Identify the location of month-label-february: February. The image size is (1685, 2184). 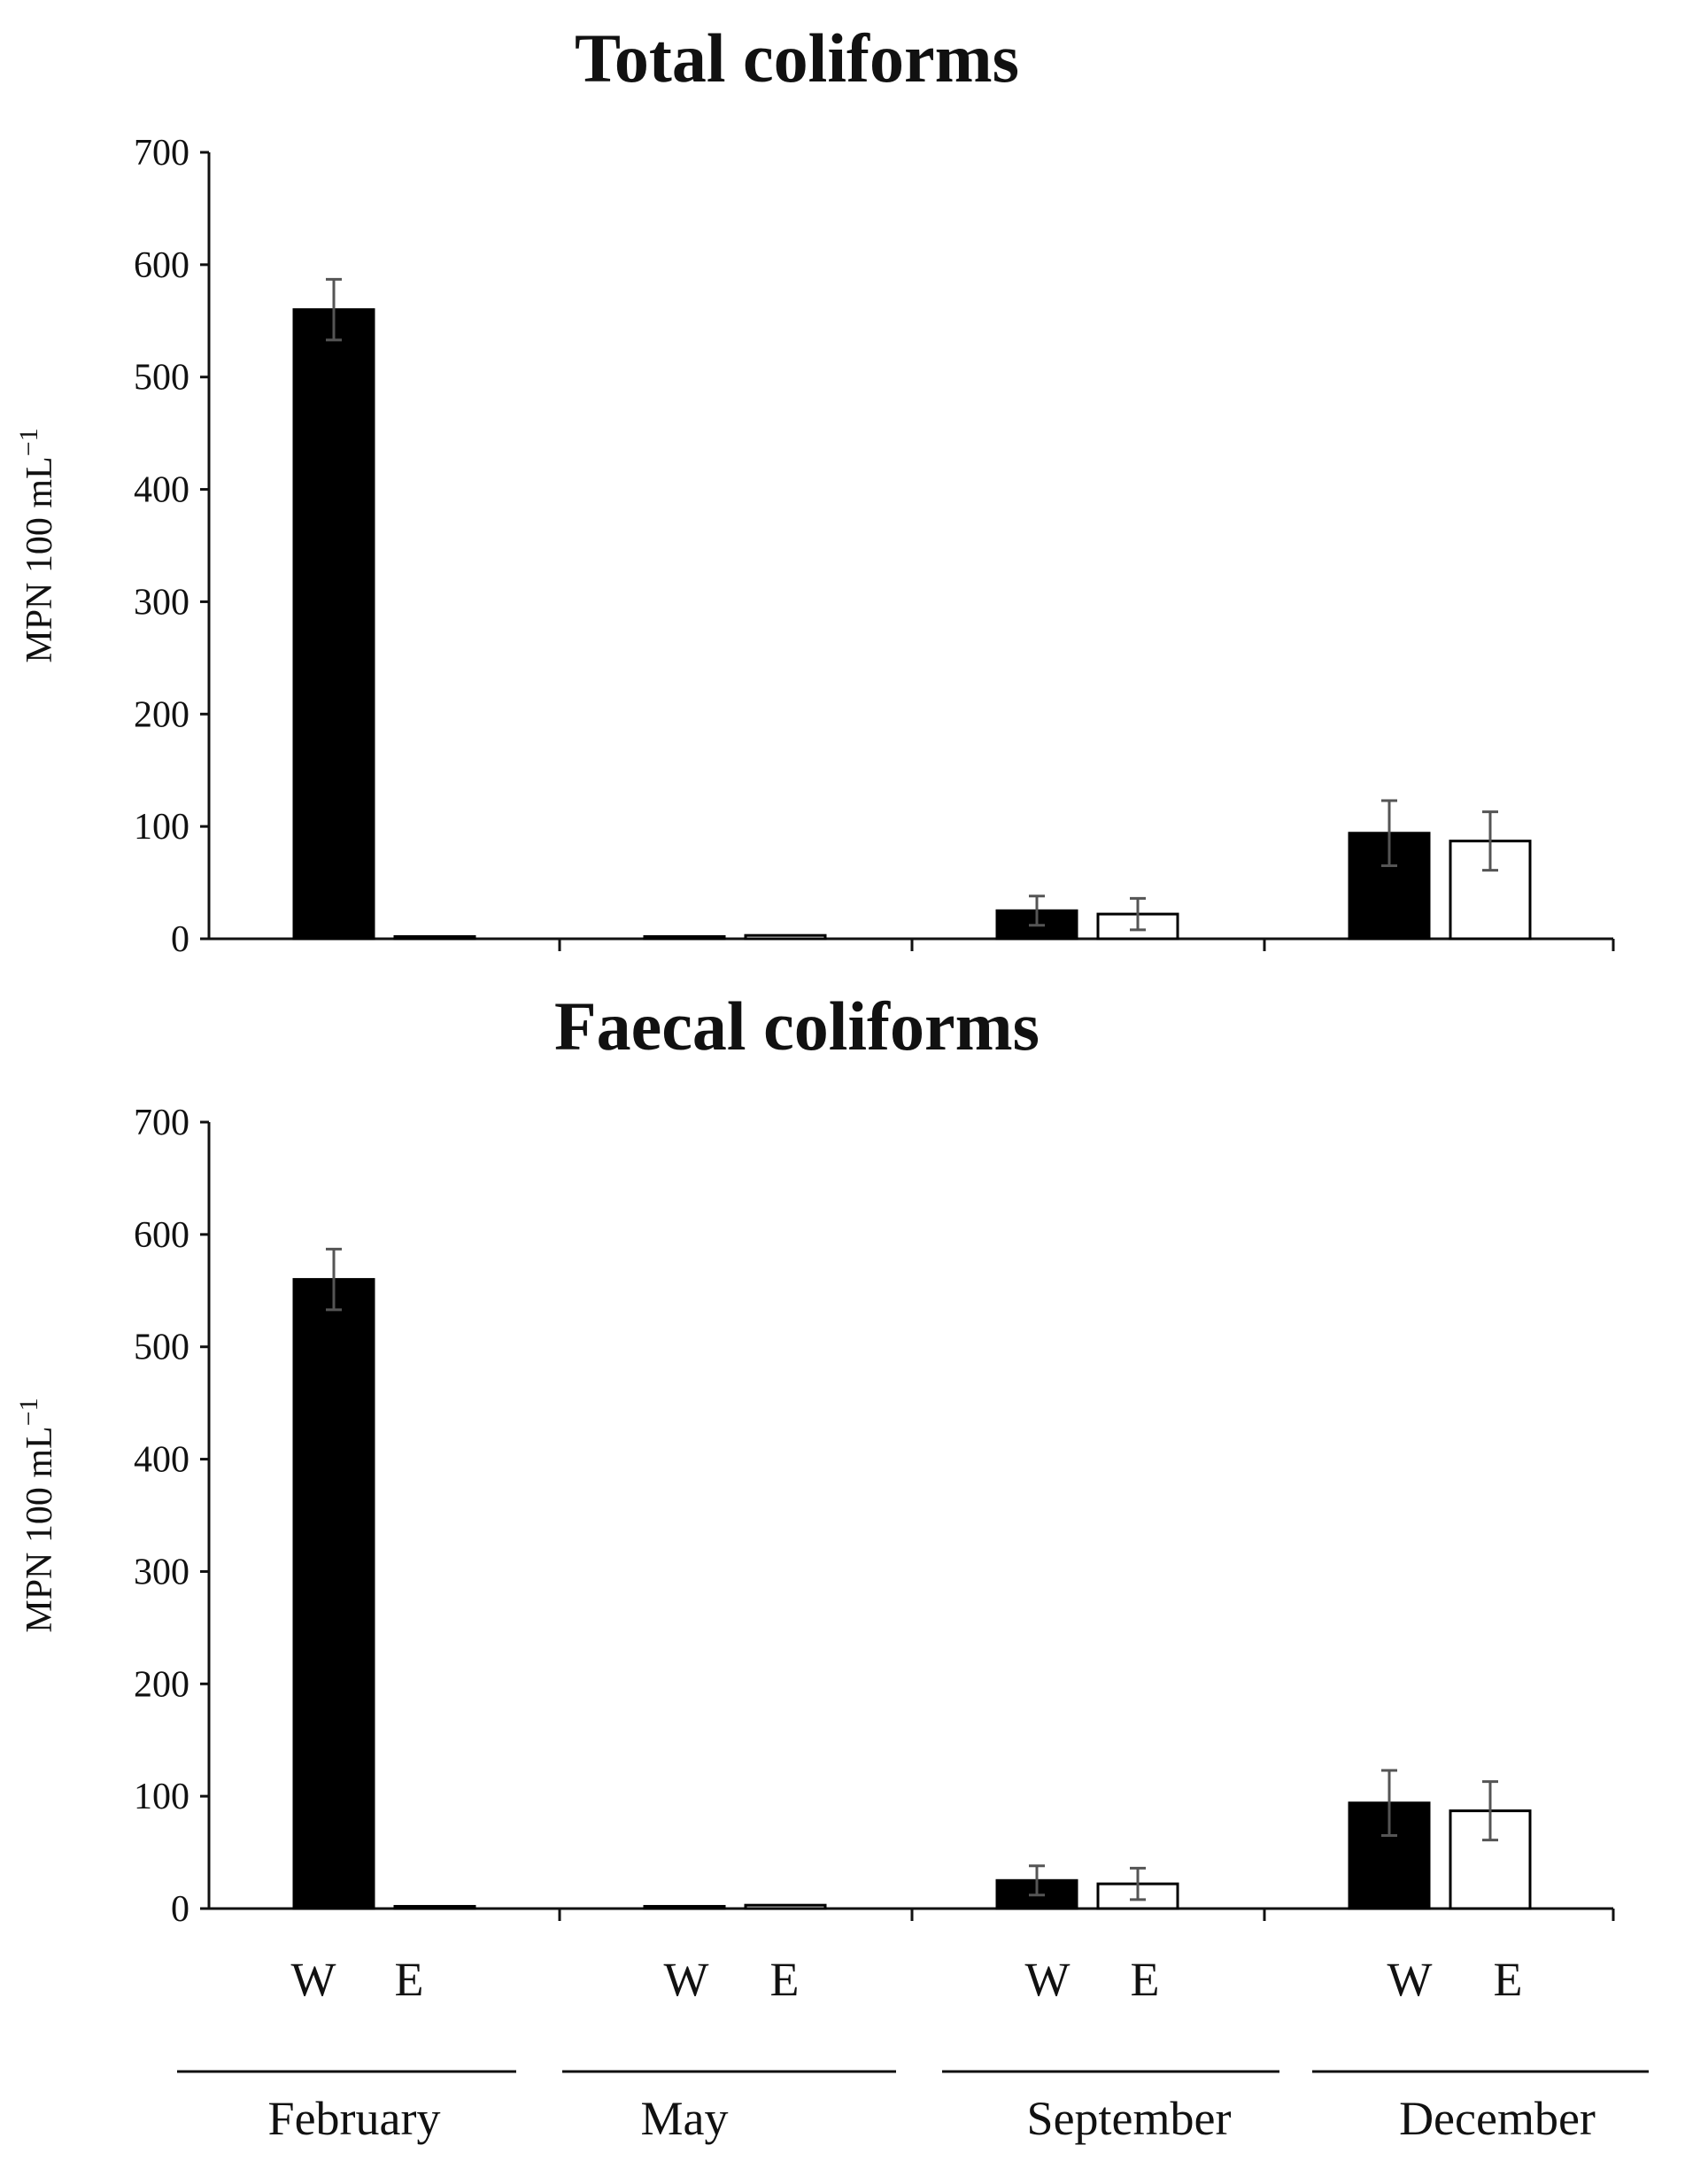
(354, 2118).